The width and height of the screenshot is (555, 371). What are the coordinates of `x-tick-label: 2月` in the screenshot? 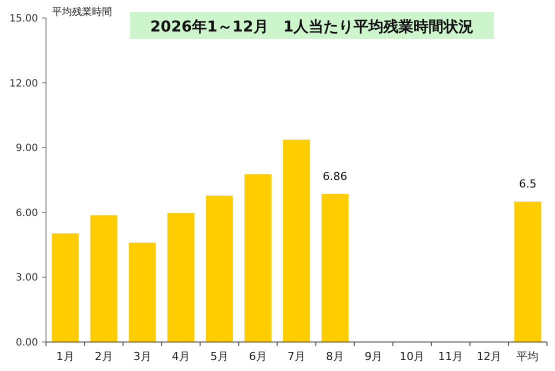 It's located at (103, 356).